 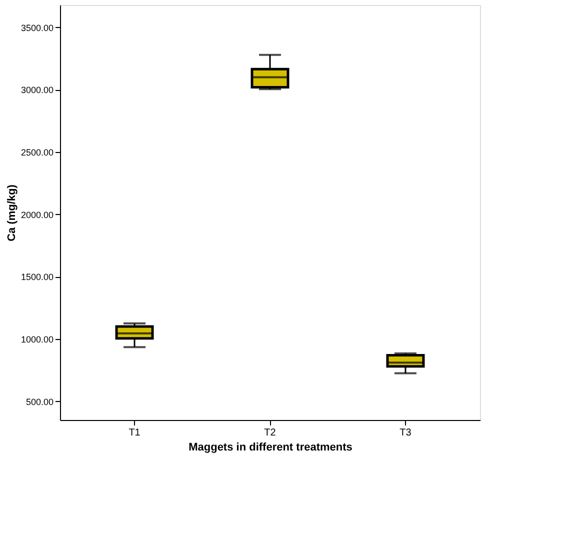 I want to click on x-axis-title: Maggets in different treatments, so click(x=270, y=448).